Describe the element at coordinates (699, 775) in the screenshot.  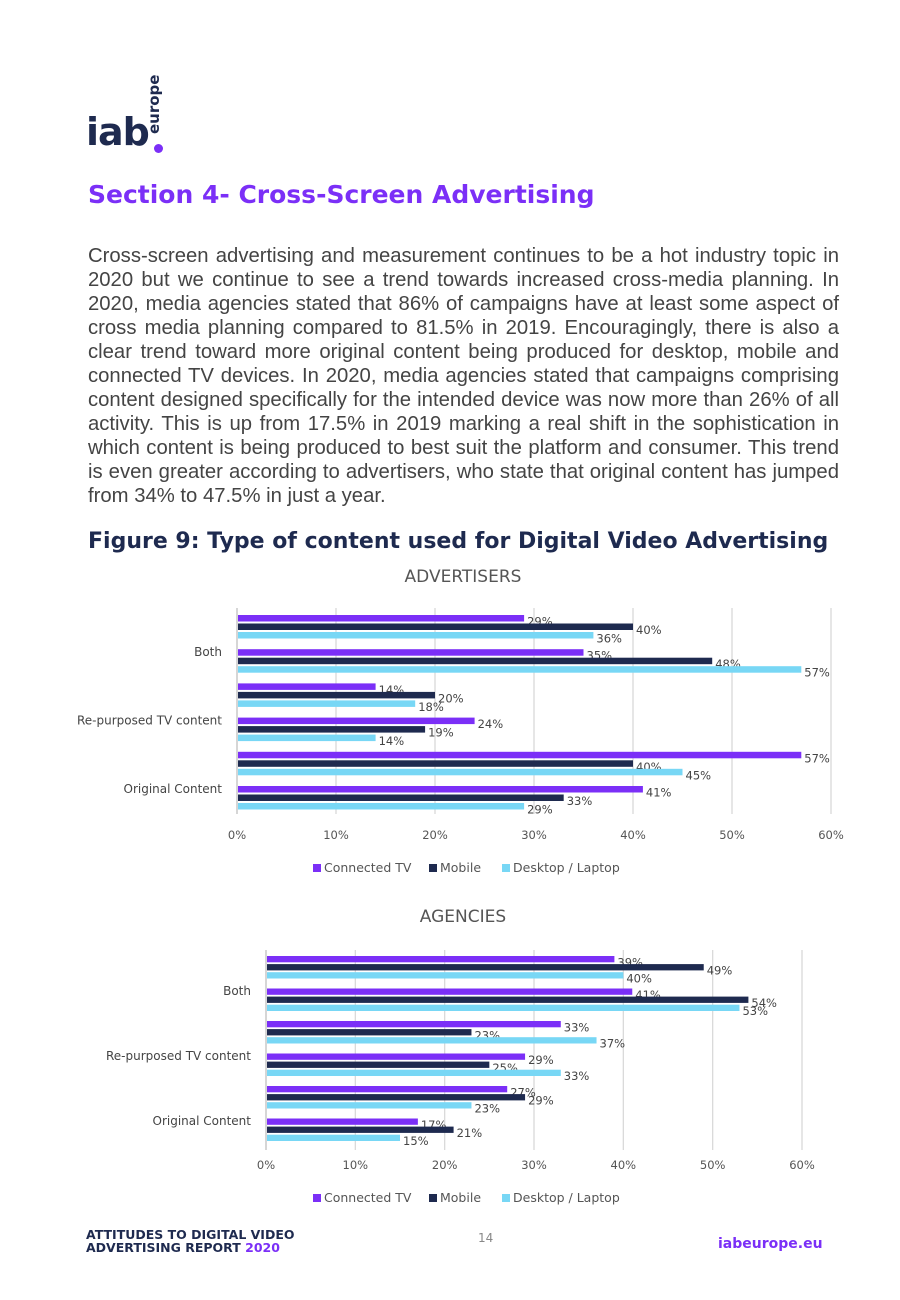
I see `data-label: 45%` at that location.